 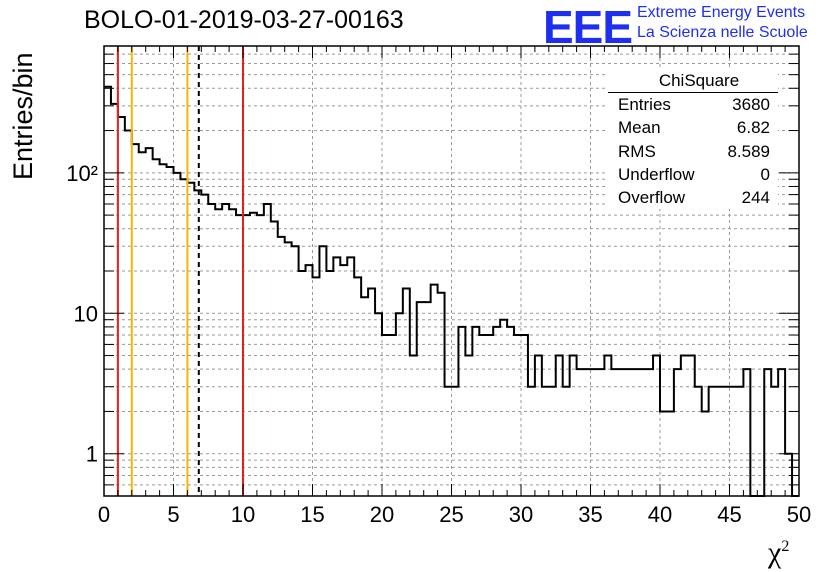 What do you see at coordinates (799, 514) in the screenshot?
I see `x-tick-label: 50` at bounding box center [799, 514].